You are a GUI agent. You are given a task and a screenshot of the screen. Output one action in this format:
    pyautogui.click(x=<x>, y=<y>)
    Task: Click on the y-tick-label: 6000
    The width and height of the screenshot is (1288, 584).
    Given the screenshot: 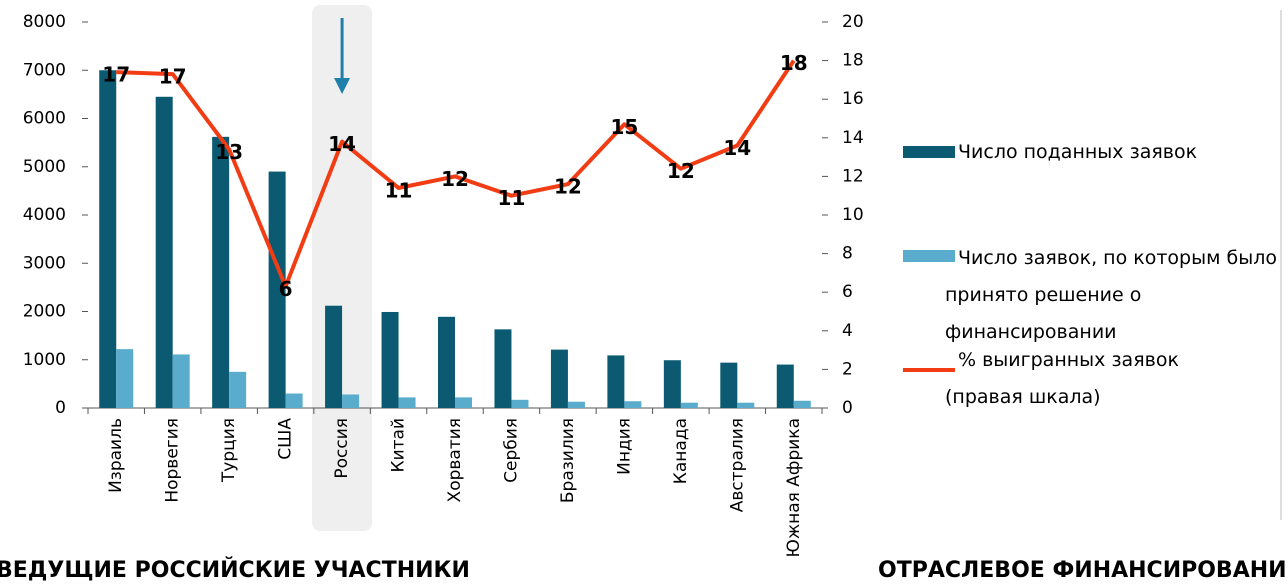 What is the action you would take?
    pyautogui.click(x=44, y=119)
    